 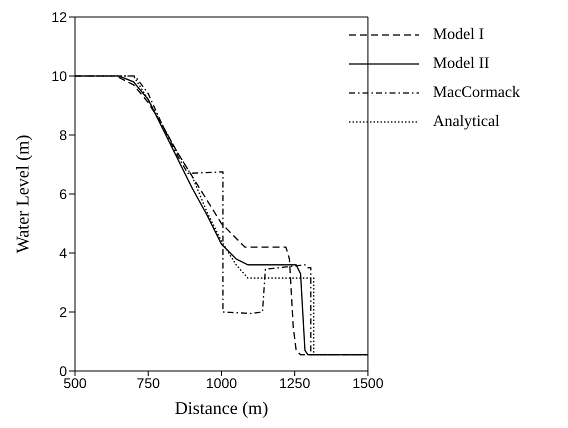 What do you see at coordinates (458, 35) in the screenshot?
I see `legend-label: Model I` at bounding box center [458, 35].